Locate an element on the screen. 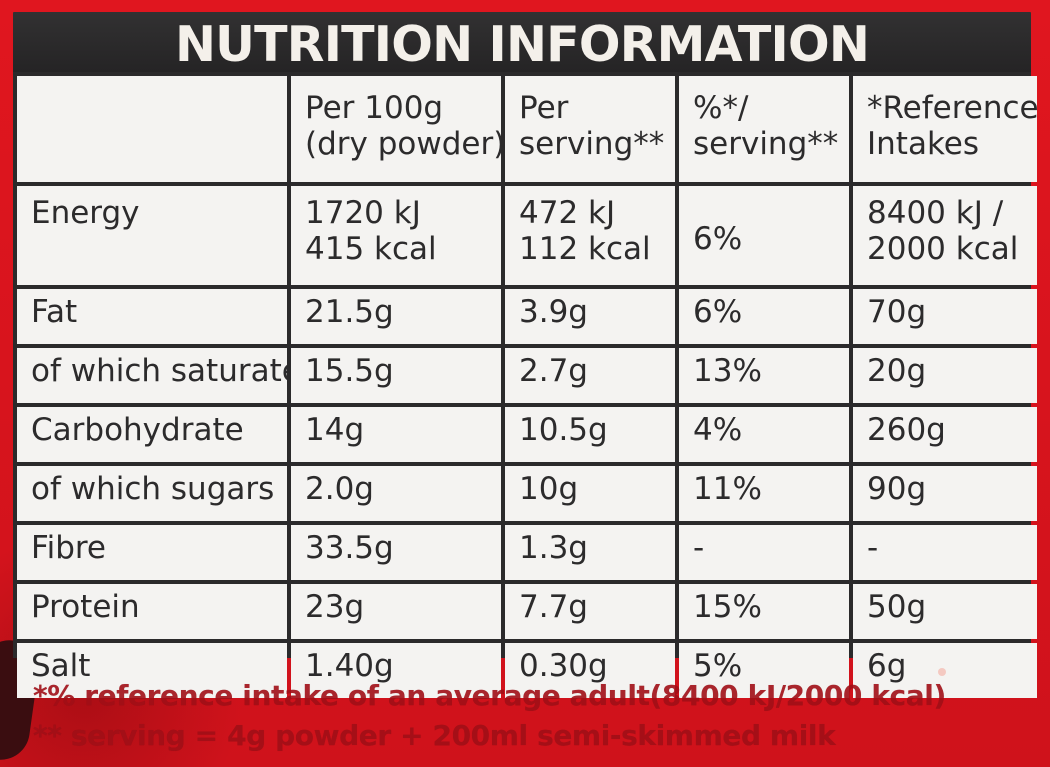 The height and width of the screenshot is (767, 1050). table-cell-reference: - is located at coordinates (945, 552).